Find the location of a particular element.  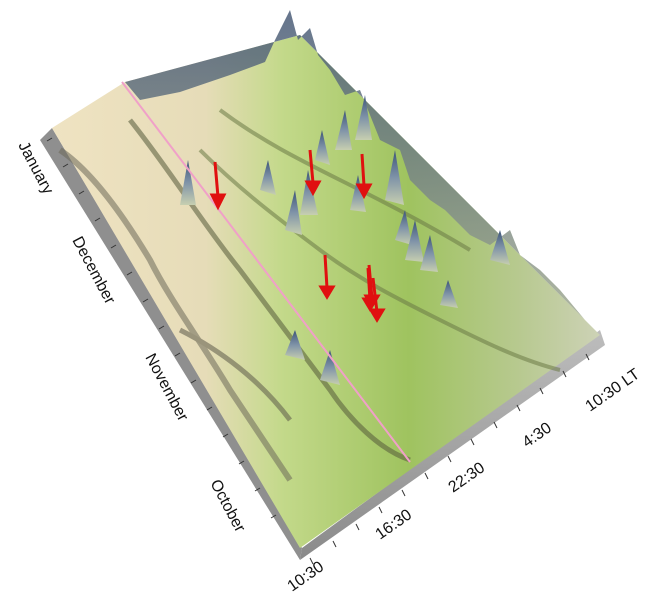

time-label-1030: 10:30 is located at coordinates (306, 576).